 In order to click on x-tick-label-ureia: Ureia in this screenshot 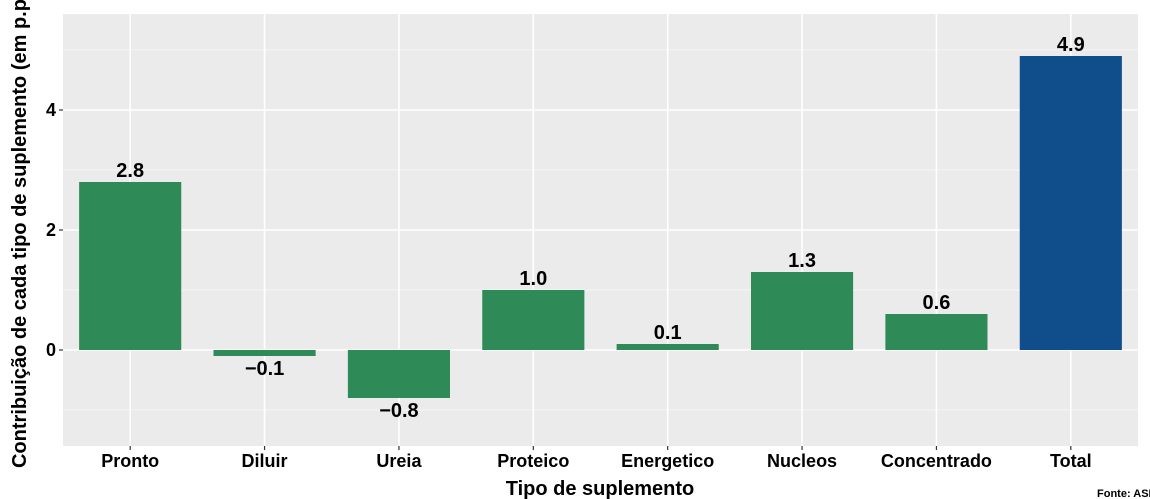, I will do `click(399, 461)`.